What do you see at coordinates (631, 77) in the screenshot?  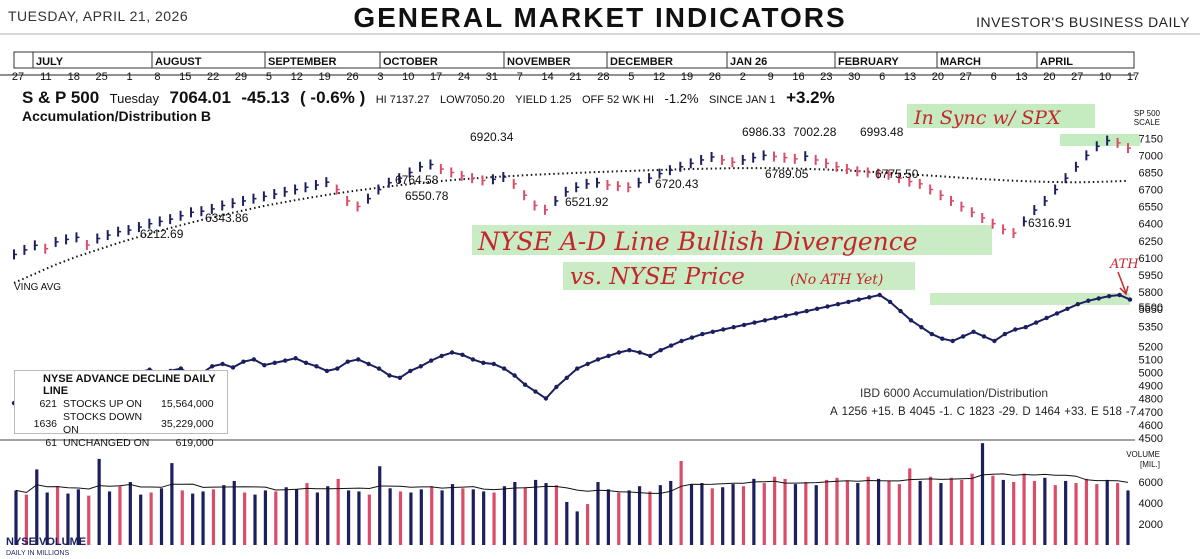 I see `day-label: 5` at bounding box center [631, 77].